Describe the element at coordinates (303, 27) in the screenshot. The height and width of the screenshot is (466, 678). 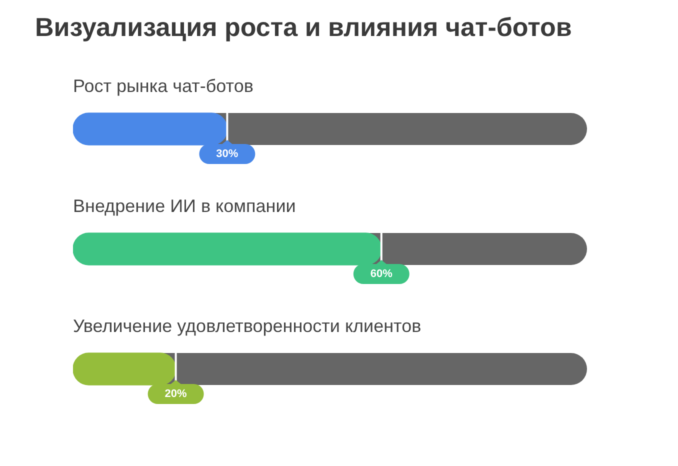
I see `chart-title: Визуализация роста и влияния чат-ботов` at that location.